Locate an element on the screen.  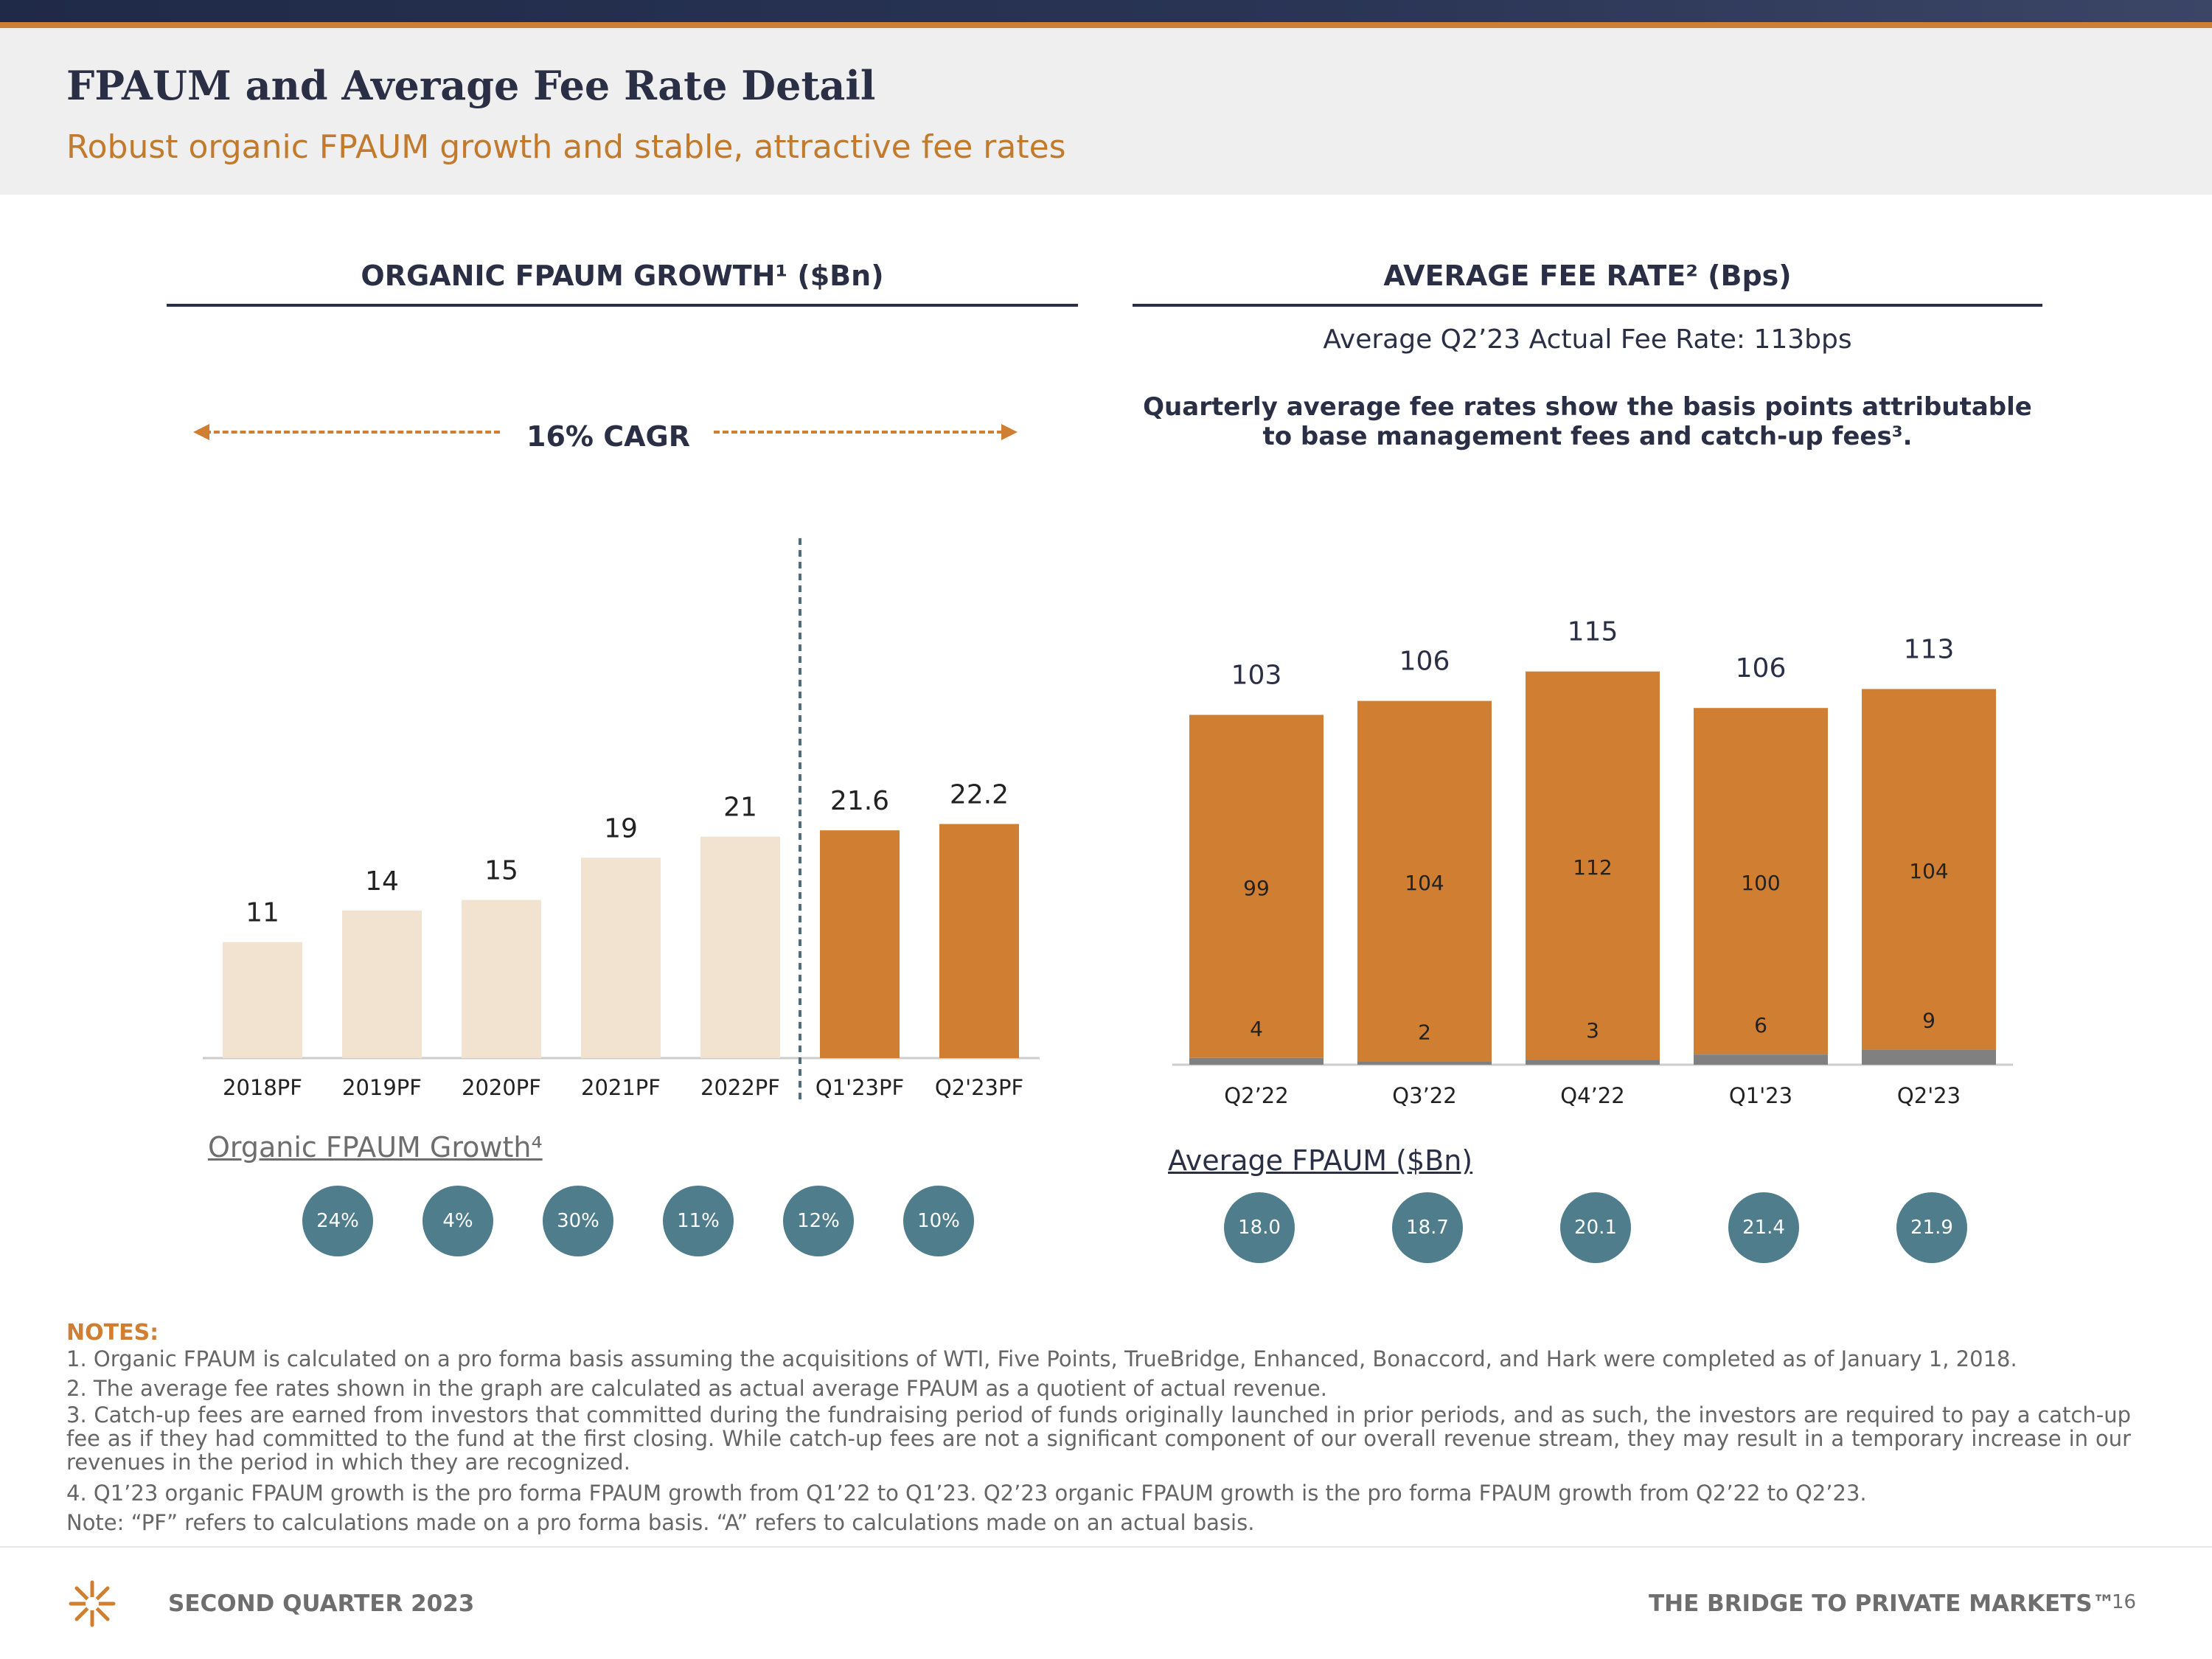
page-title: FPAUM and Average Fee Rate Detail is located at coordinates (471, 85).